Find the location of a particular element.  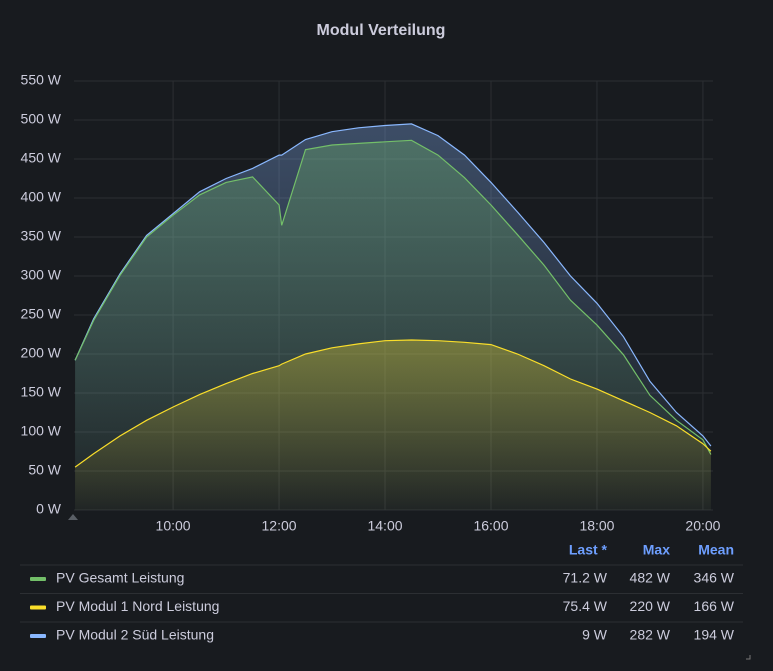

y-tick-label: 200 W is located at coordinates (41, 353).